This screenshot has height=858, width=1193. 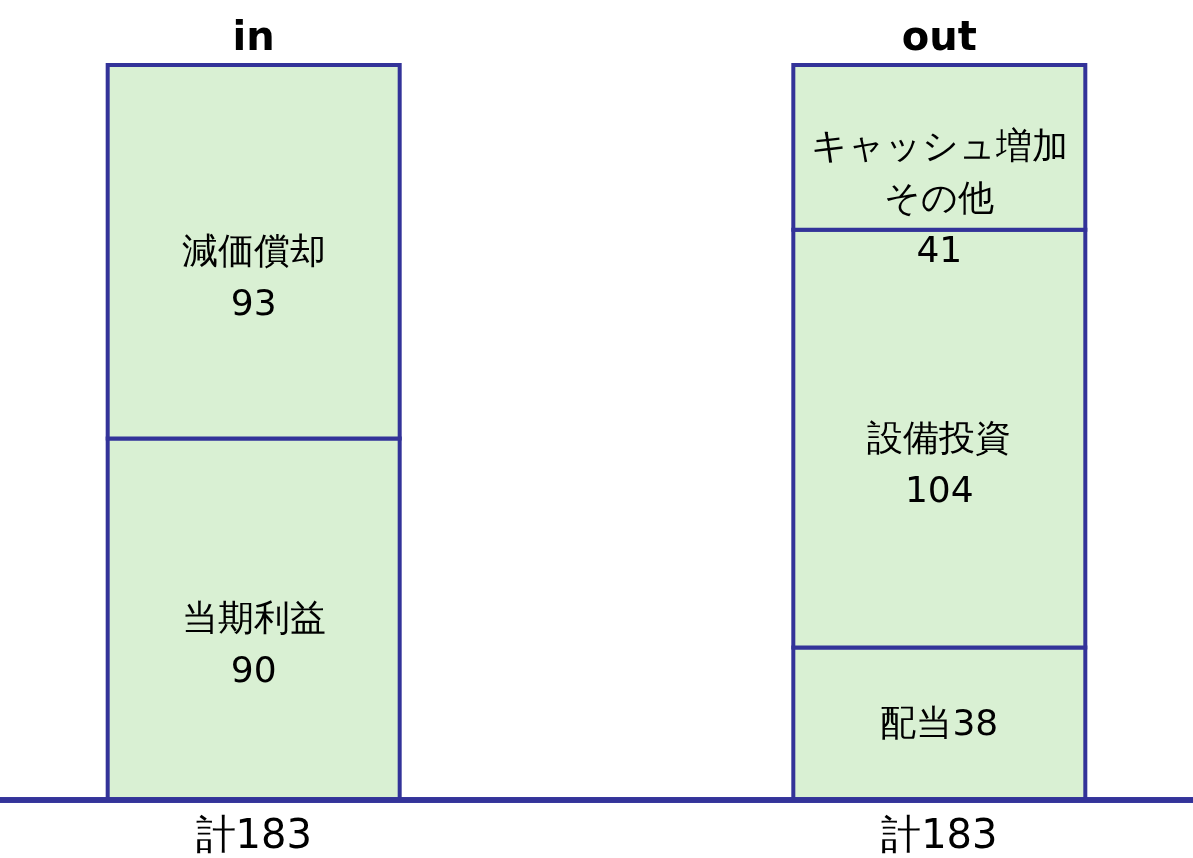 I want to click on data-label: キャッシュ増加その他41, so click(x=939, y=198).